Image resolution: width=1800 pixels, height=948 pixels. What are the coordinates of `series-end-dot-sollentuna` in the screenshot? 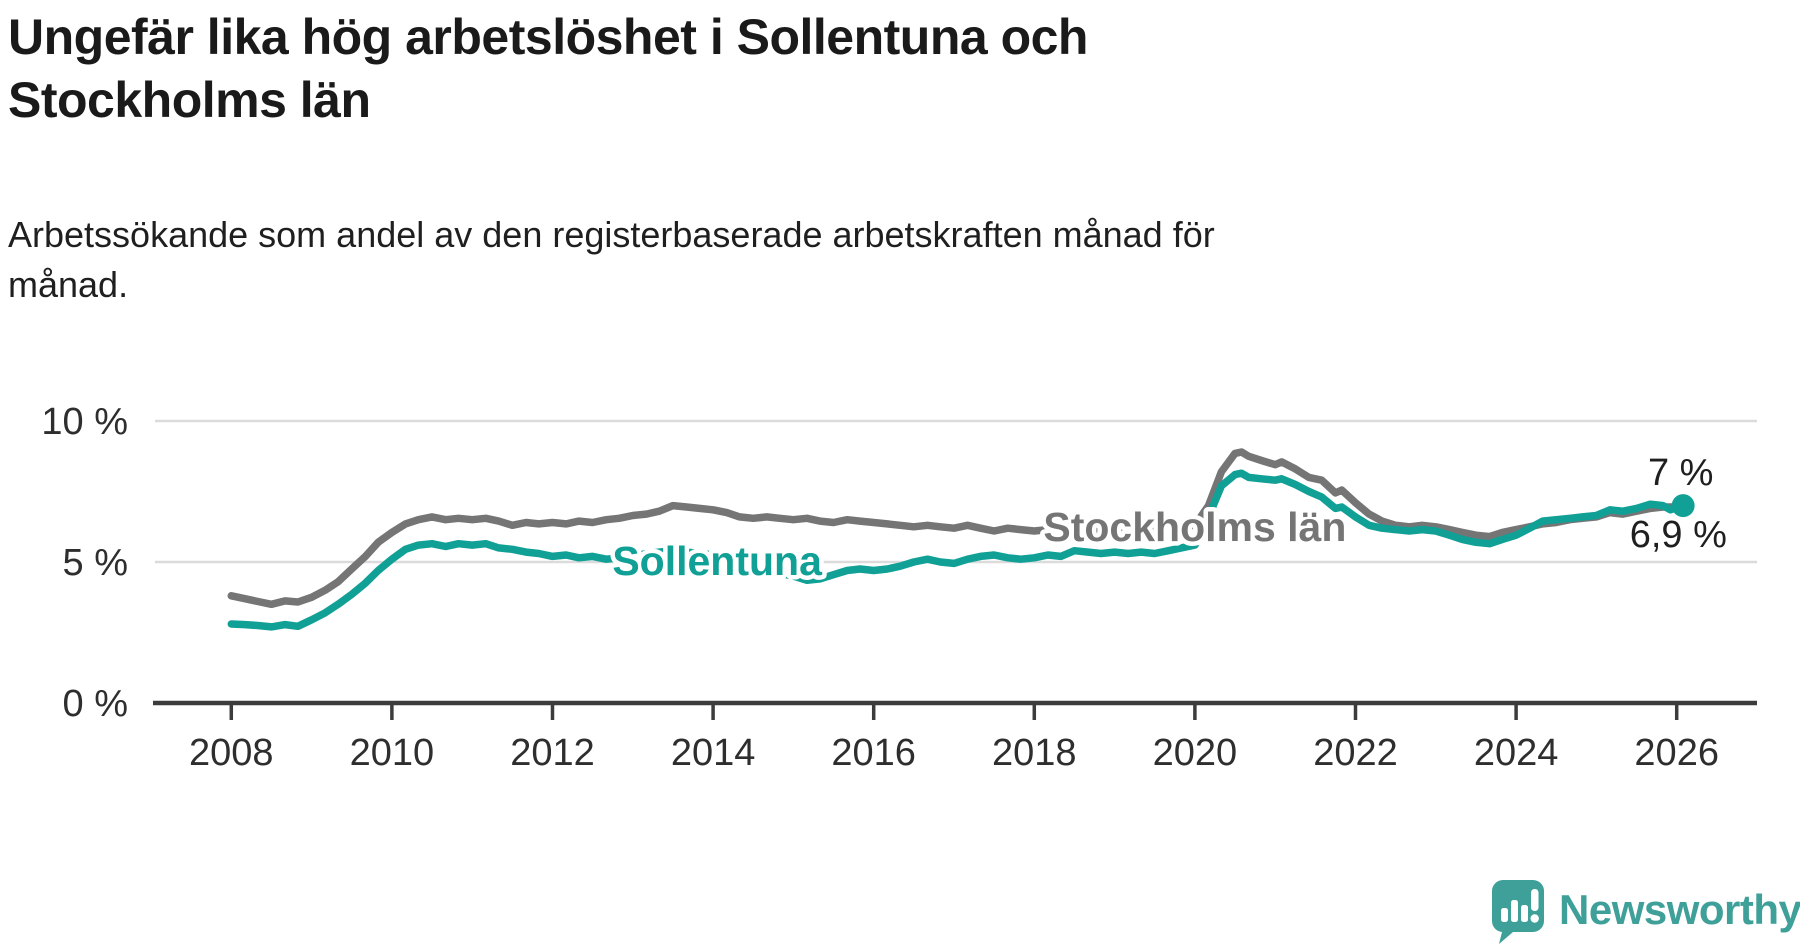 It's located at (1683, 506).